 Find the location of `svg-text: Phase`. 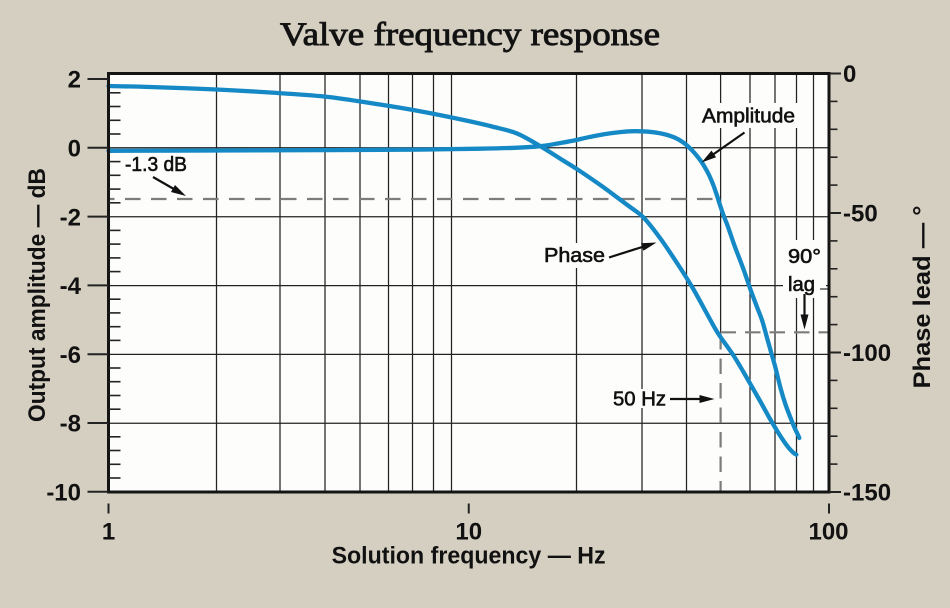

svg-text: Phase is located at coordinates (574, 256).